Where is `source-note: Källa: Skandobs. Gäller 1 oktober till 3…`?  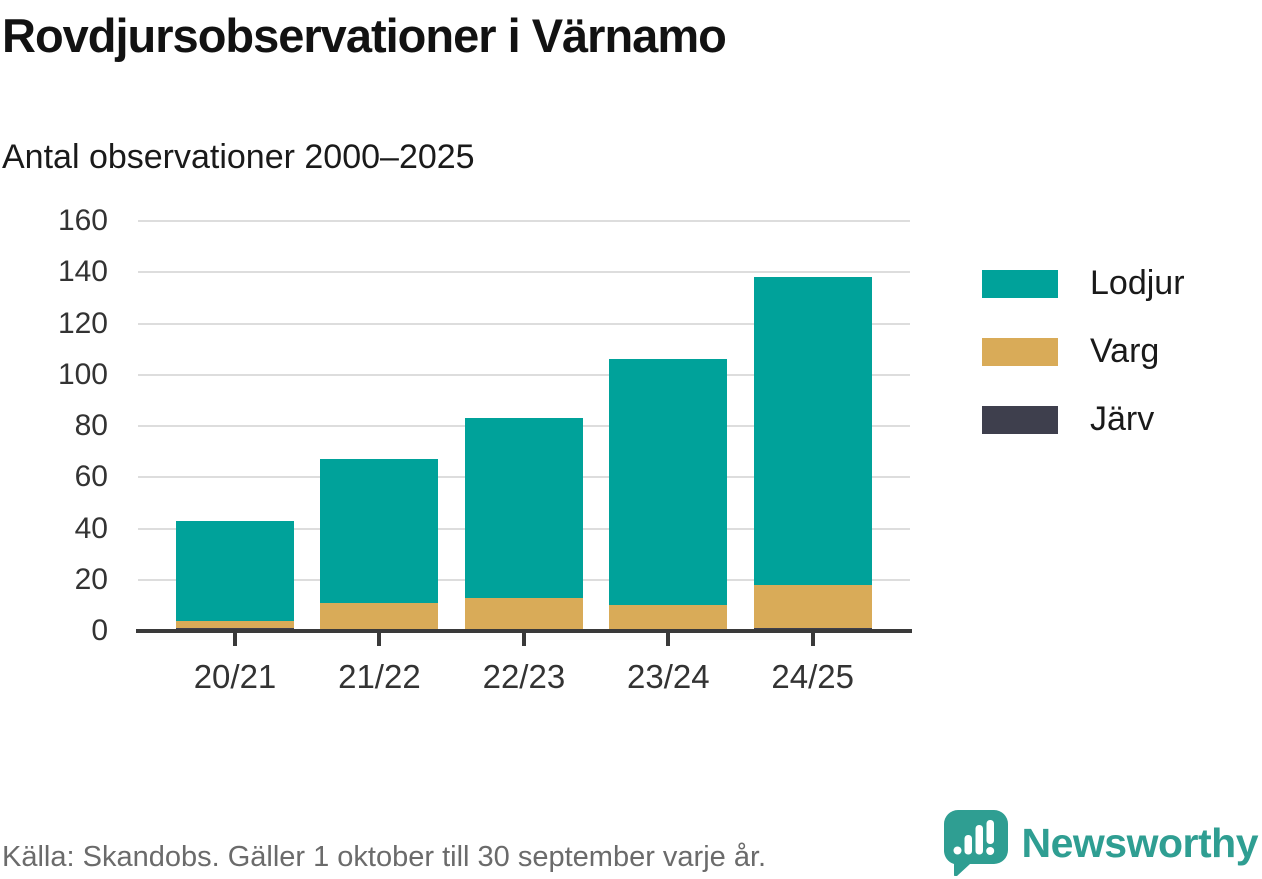
source-note: Källa: Skandobs. Gäller 1 oktober till 3… is located at coordinates (384, 857).